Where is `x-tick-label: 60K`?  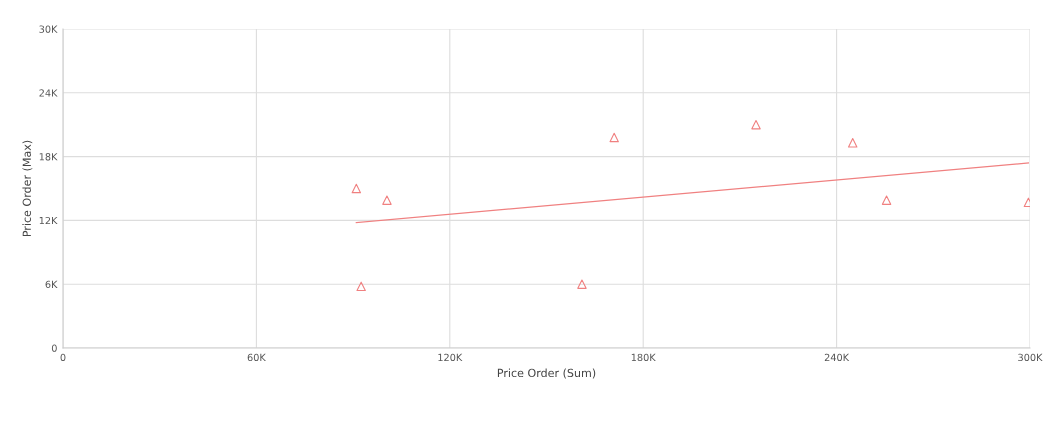 x-tick-label: 60K is located at coordinates (256, 357).